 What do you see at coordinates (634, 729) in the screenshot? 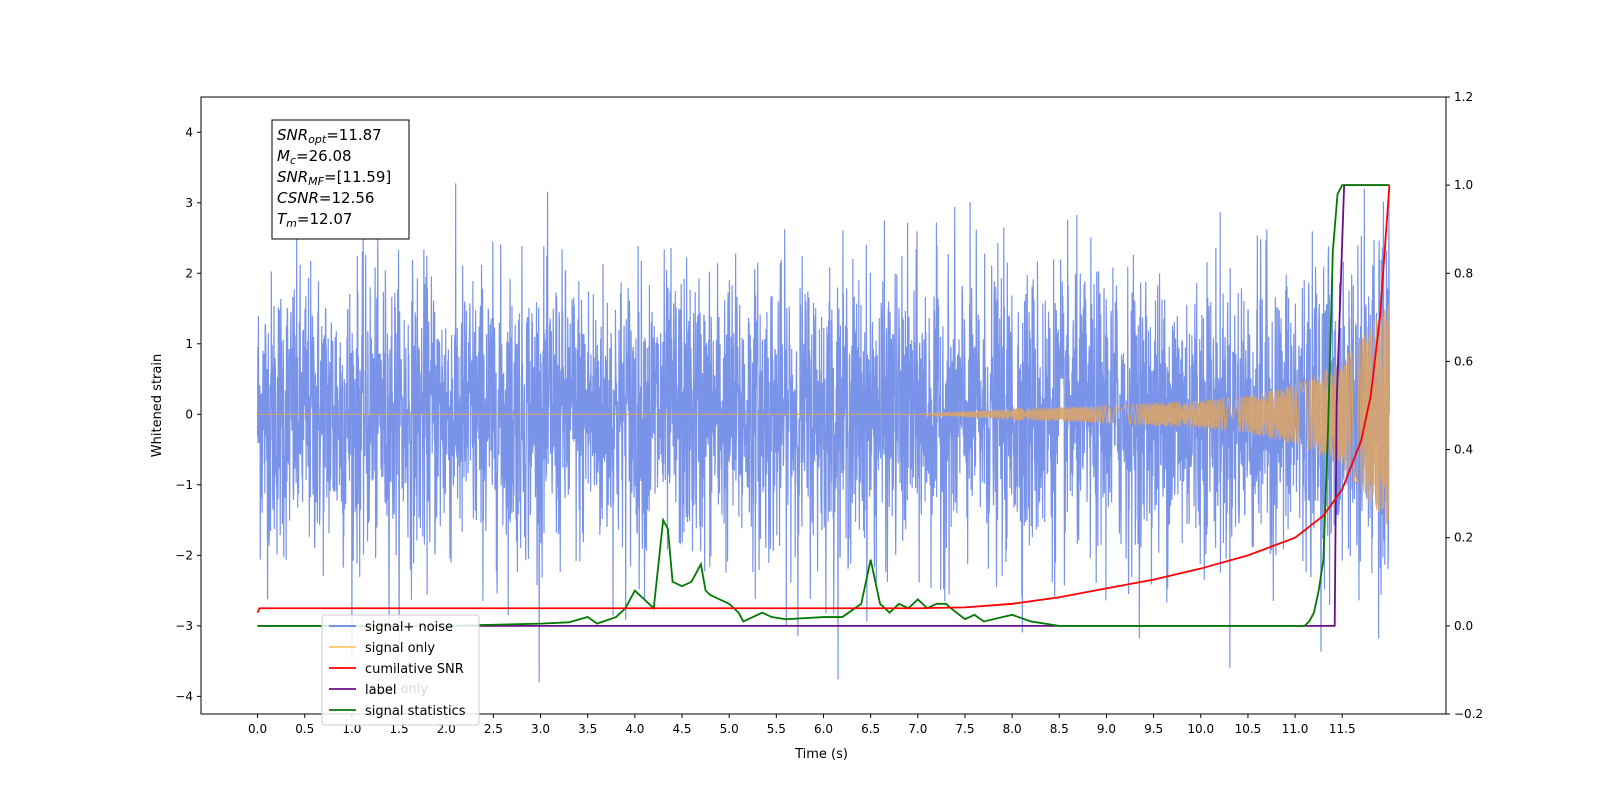
I see `x-tick-label: 4.0` at bounding box center [634, 729].